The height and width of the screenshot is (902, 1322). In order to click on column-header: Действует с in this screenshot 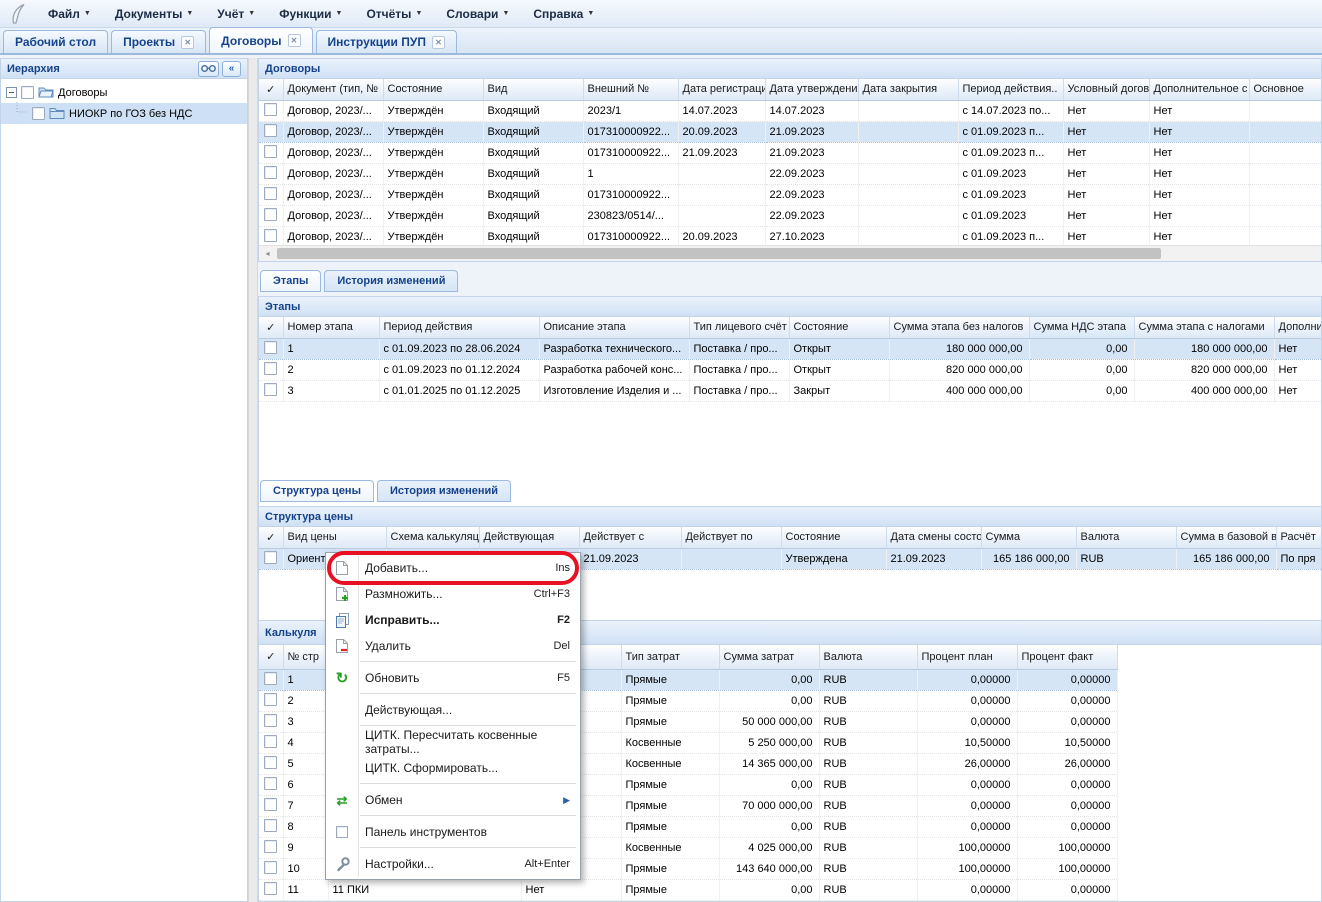, I will do `click(630, 538)`.